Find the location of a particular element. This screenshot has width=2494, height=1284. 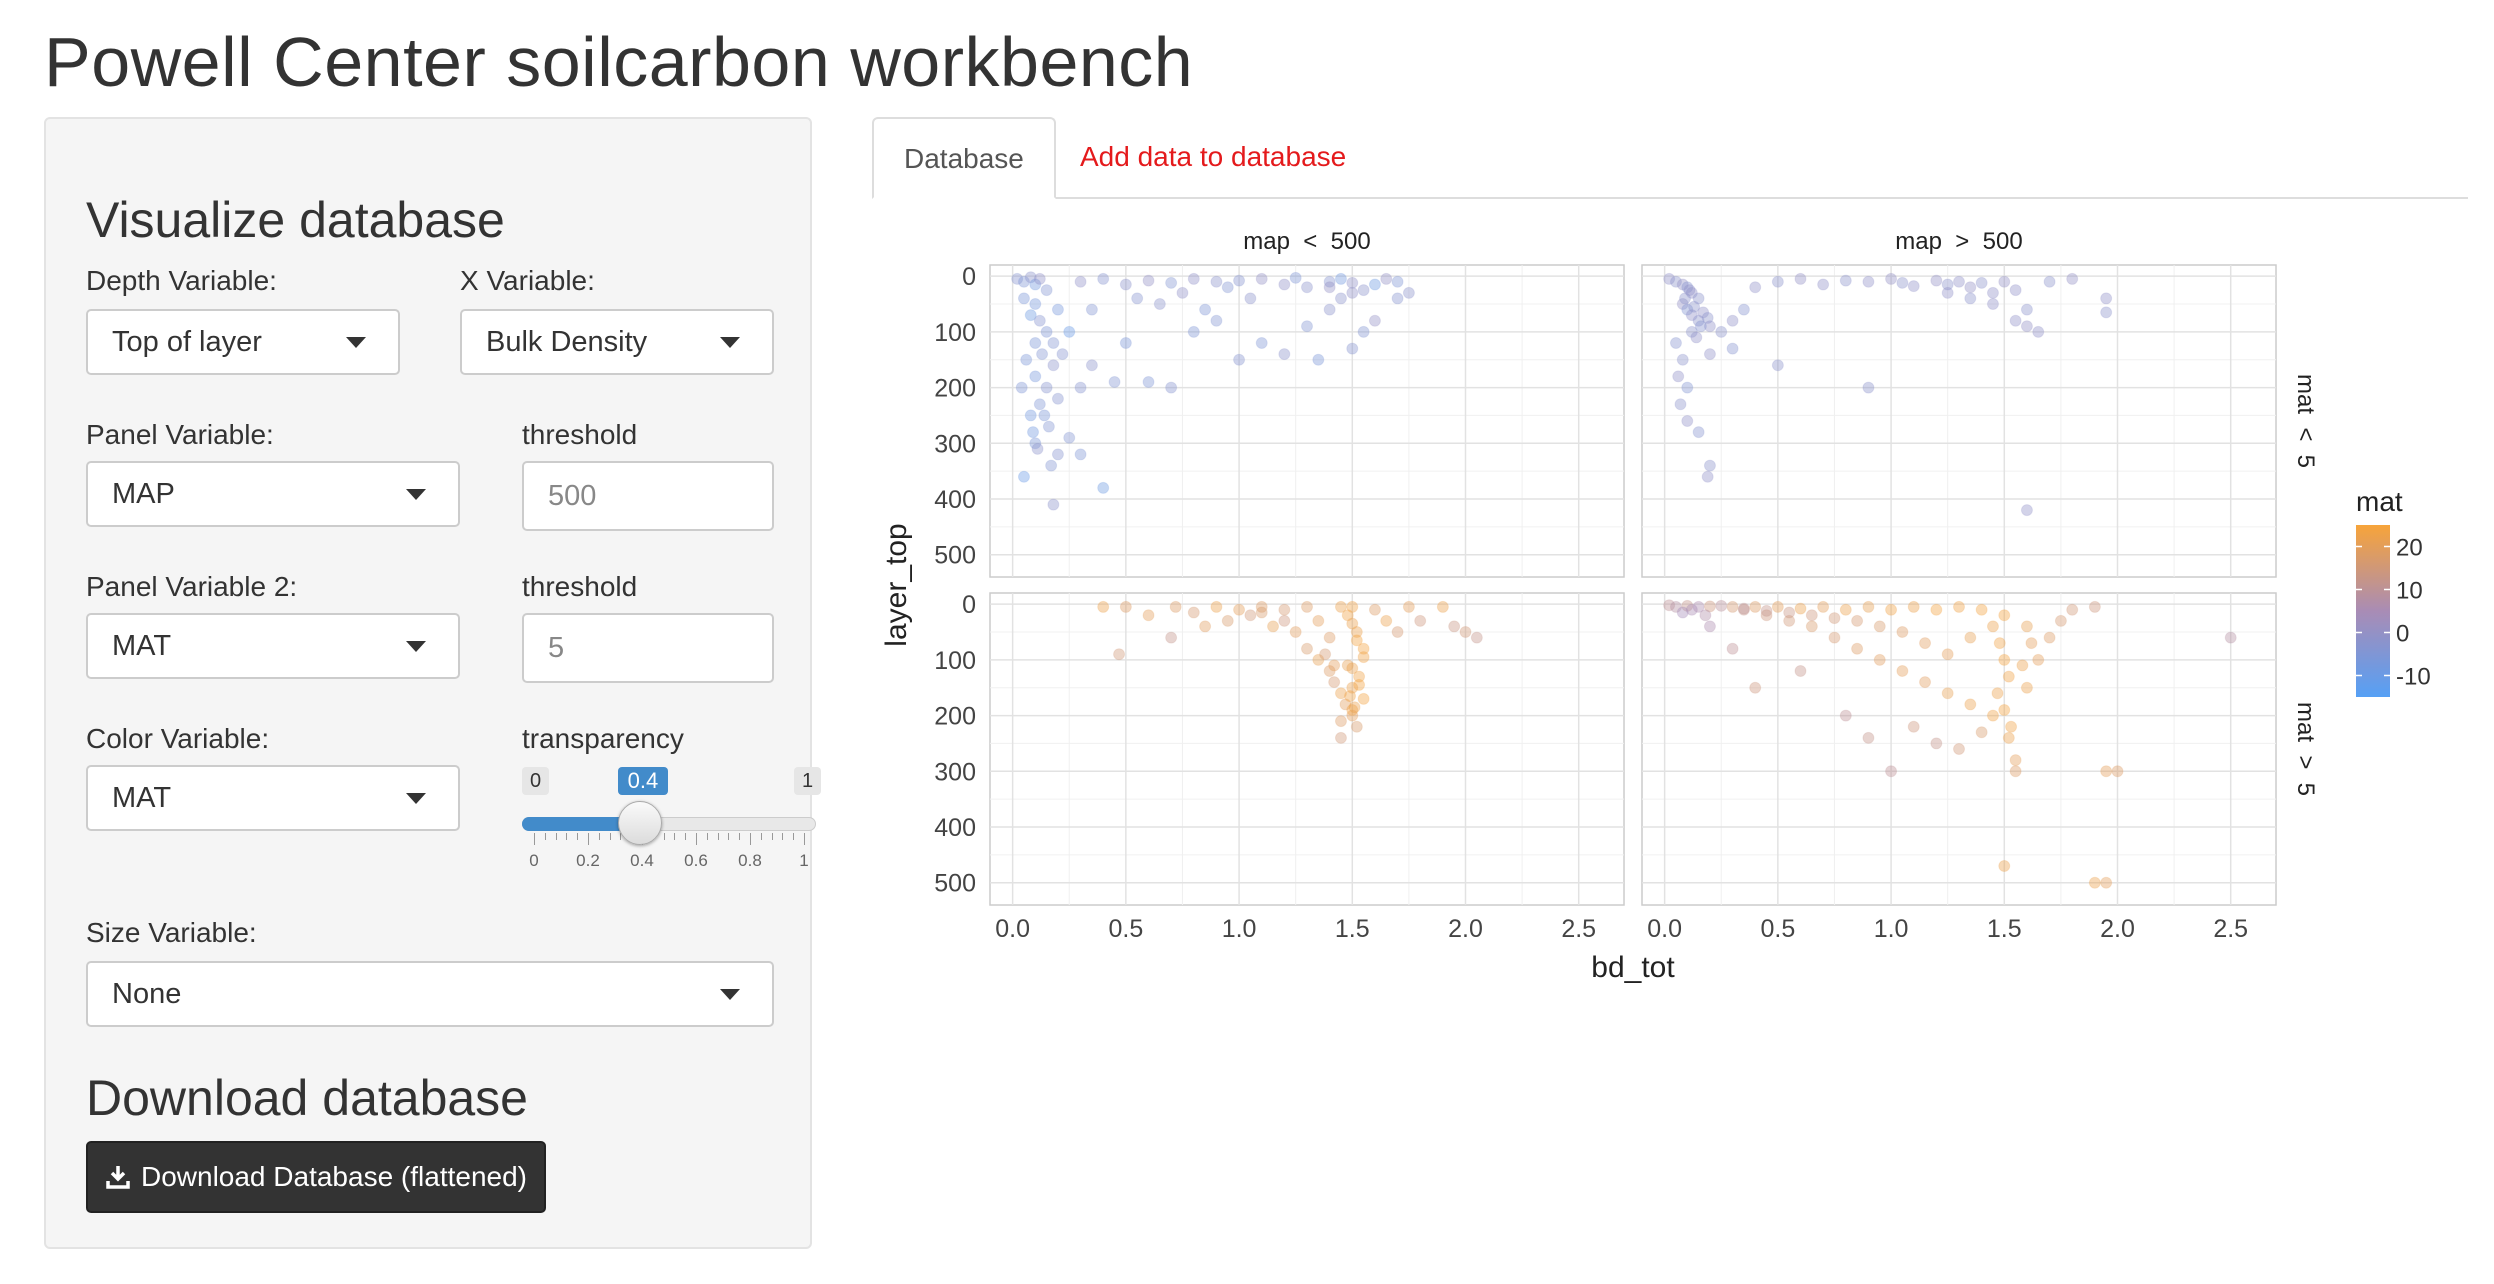

download-section-title: Download database is located at coordinates (307, 1098).